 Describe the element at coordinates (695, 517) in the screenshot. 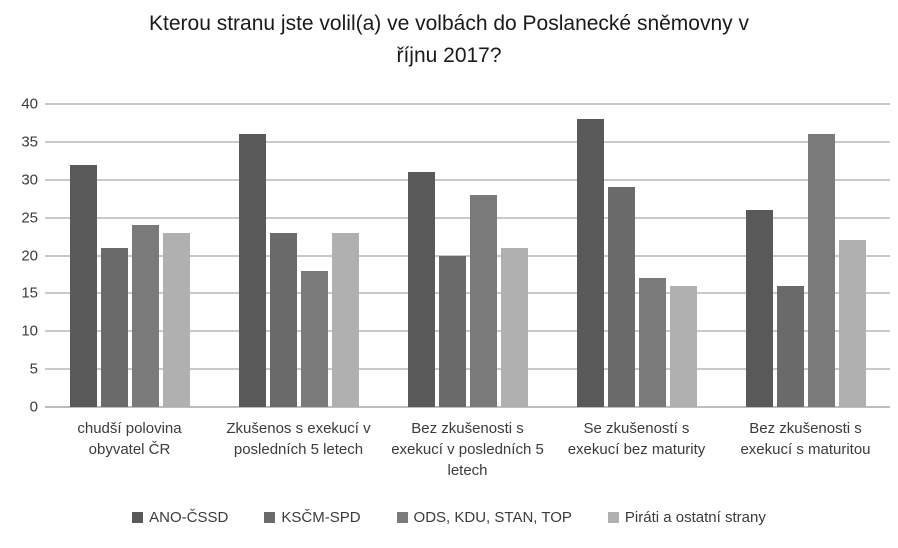

I see `legend-label: Piráti a ostatní strany` at that location.